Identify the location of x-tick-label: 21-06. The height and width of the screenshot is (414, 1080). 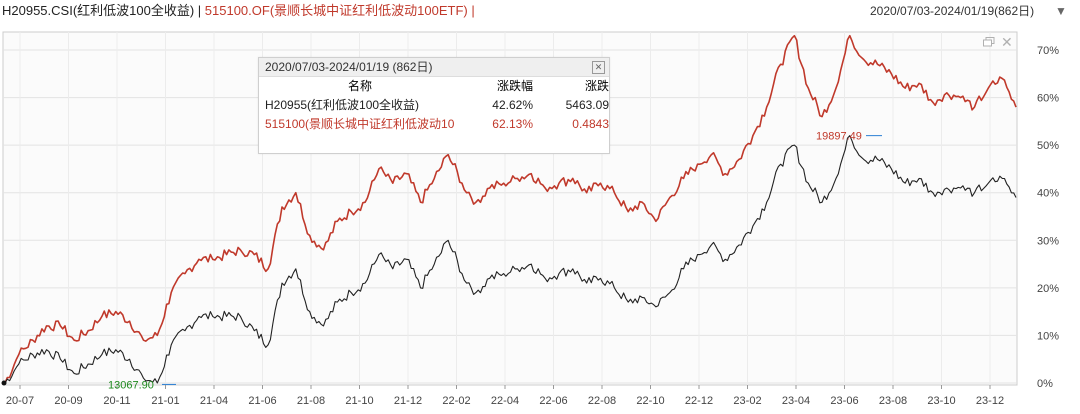
(262, 401).